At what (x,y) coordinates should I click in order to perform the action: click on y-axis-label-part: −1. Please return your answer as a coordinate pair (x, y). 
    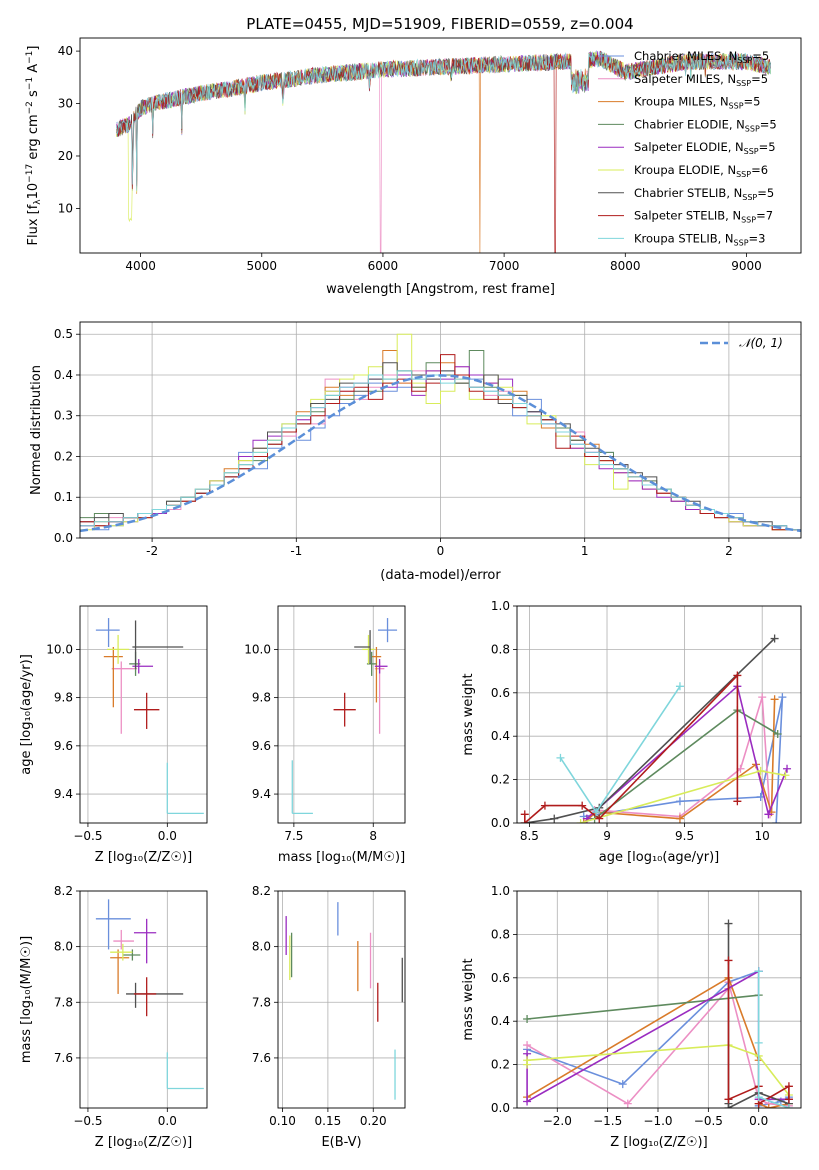
    Looking at the image, I should click on (30, 57).